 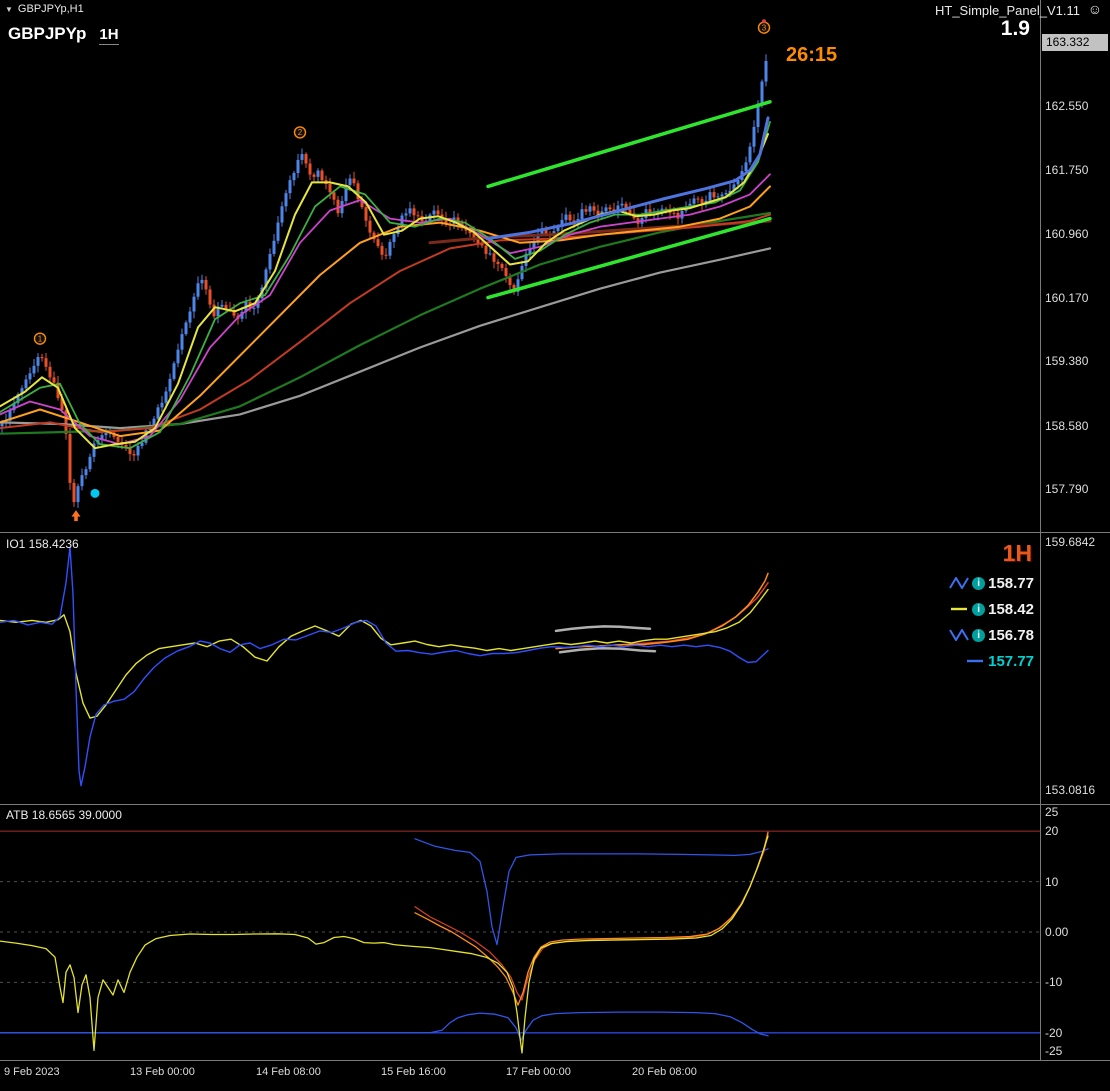 I want to click on atb-yellow, so click(x=384, y=944).